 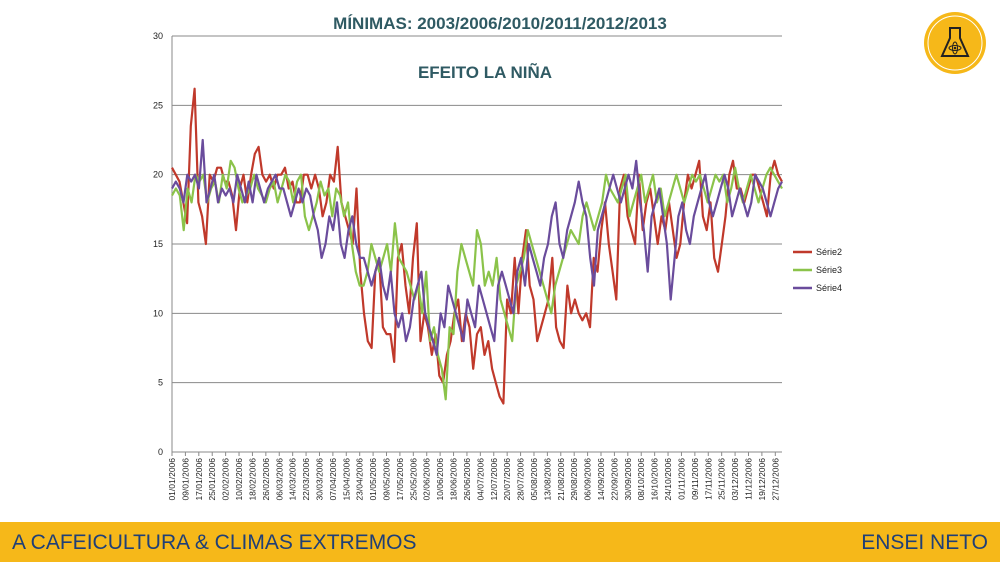 What do you see at coordinates (507, 479) in the screenshot?
I see `x-tick-label: 20/07/2006` at bounding box center [507, 479].